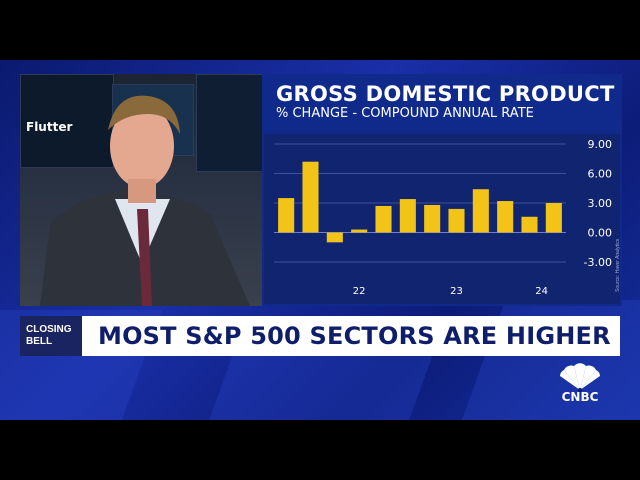 This screenshot has width=640, height=480. I want to click on show-tag-text: CLOSING BELL, so click(49, 335).